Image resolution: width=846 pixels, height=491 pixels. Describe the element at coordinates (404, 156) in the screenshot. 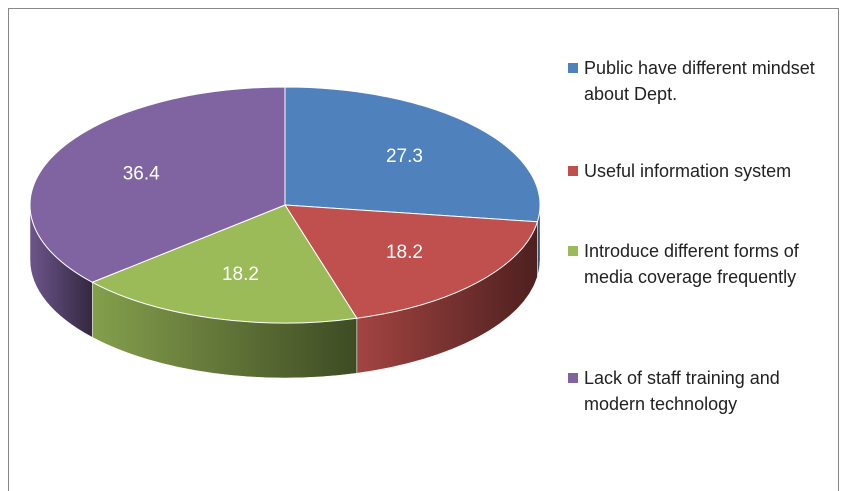

I see `data-label: 27.3` at that location.